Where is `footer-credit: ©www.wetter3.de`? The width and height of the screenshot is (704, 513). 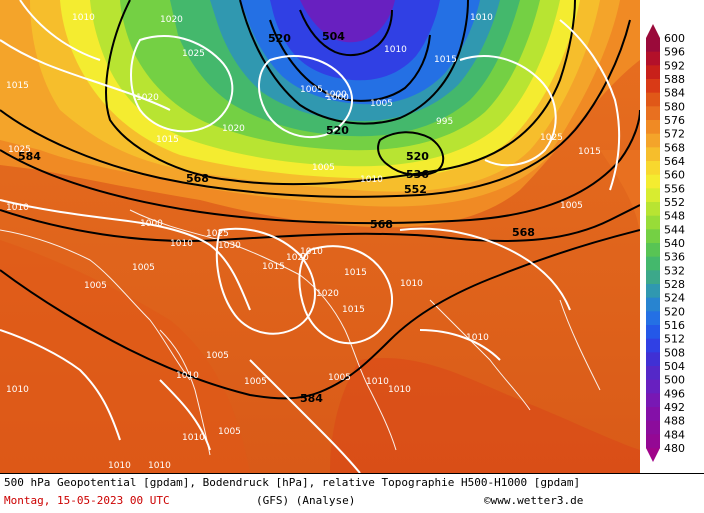
footer-credit: ©www.wetter3.de is located at coordinates (534, 500).